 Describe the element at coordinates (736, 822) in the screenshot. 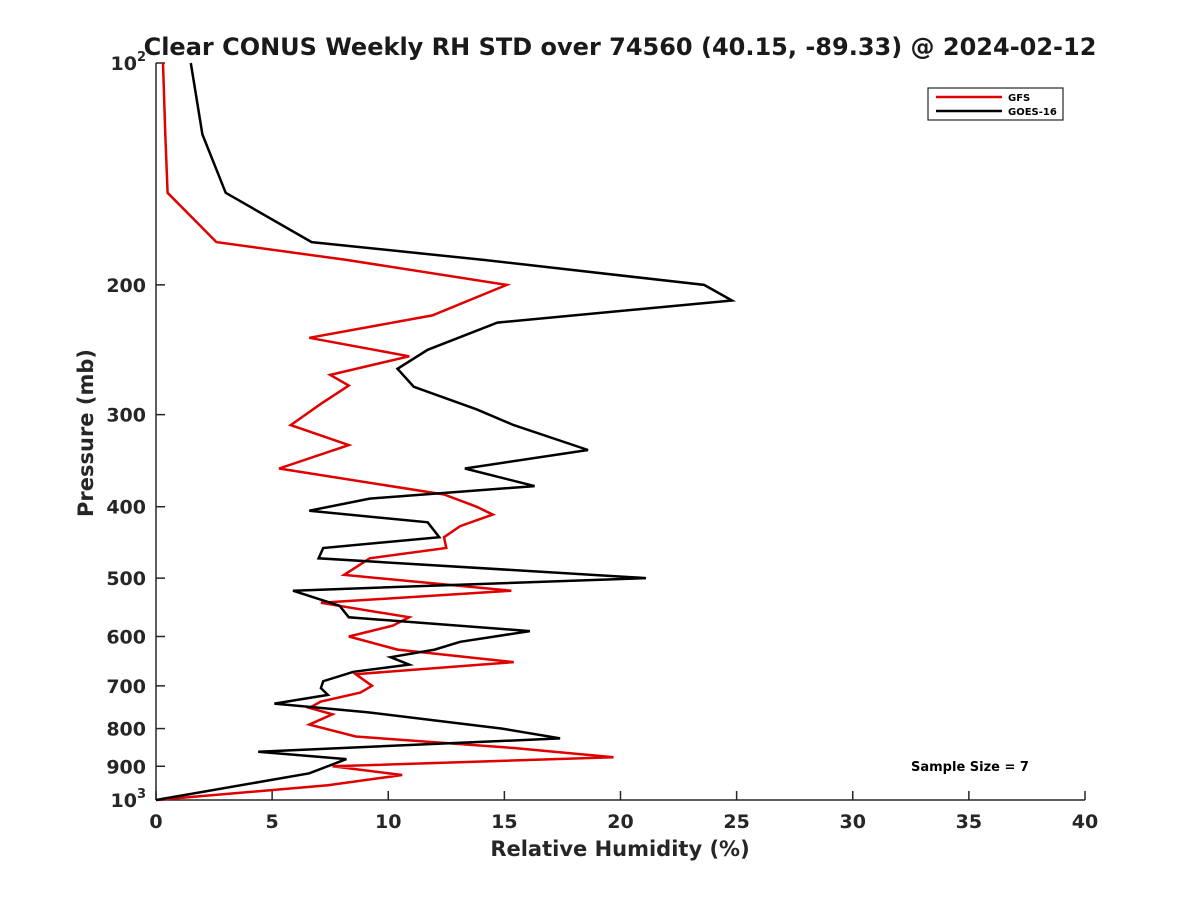

I see `x-tick-label: 25` at that location.